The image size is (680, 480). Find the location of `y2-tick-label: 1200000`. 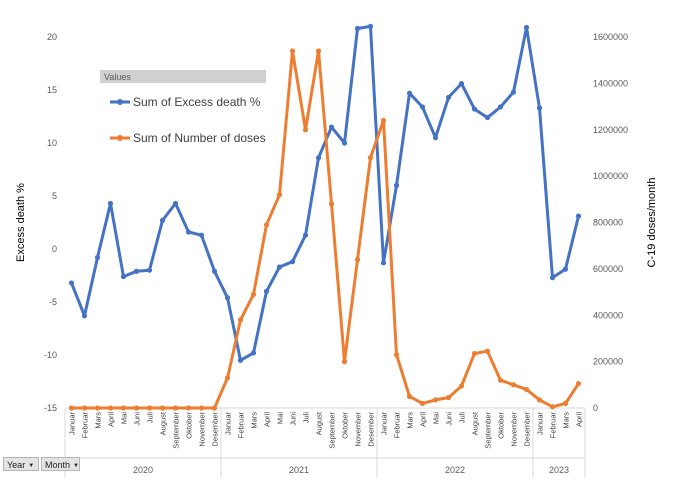

y2-tick-label: 1200000 is located at coordinates (610, 130).